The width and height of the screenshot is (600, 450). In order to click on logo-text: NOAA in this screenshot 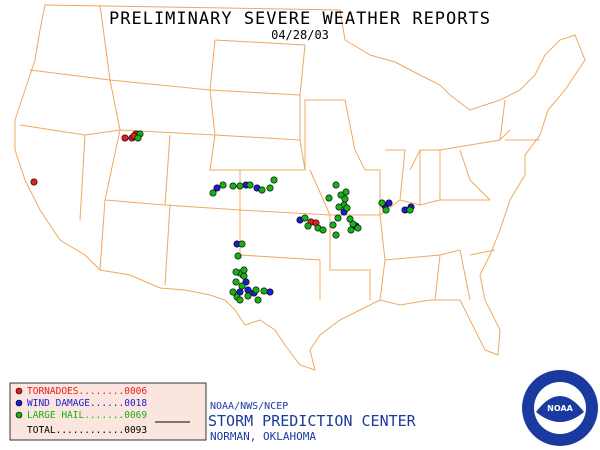, I will do `click(560, 408)`.